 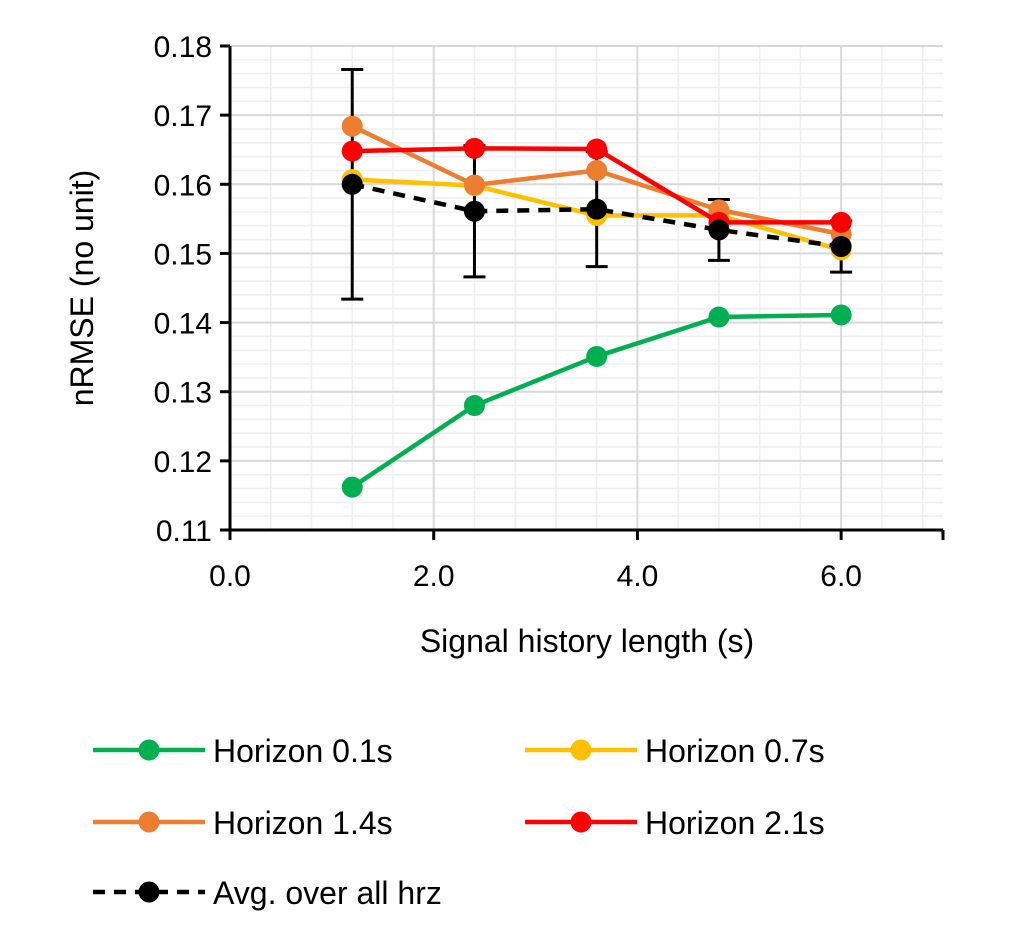 I want to click on y-axis-label: nRMSE (no unit), so click(x=82, y=288).